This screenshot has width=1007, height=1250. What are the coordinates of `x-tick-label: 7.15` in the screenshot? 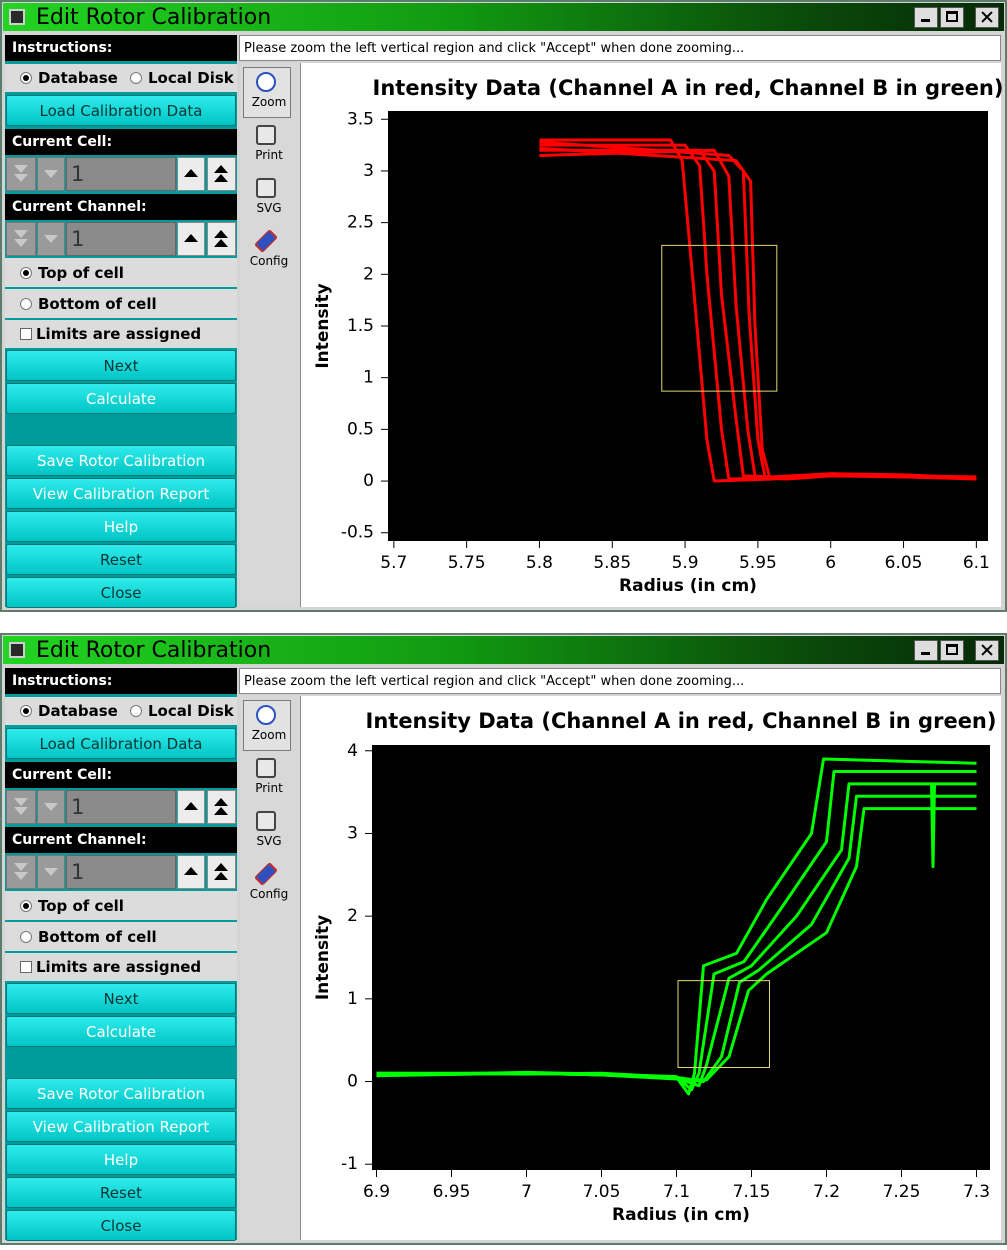 It's located at (752, 1192).